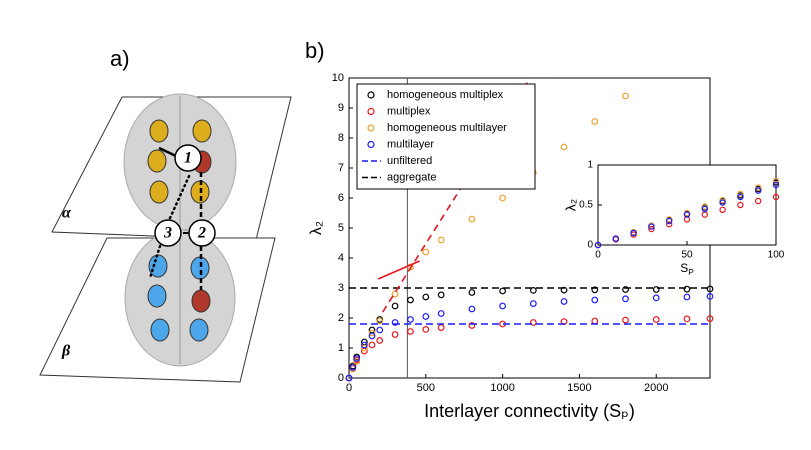 The image size is (811, 450). Describe the element at coordinates (341, 198) in the screenshot. I see `y-tick-label: 6` at that location.